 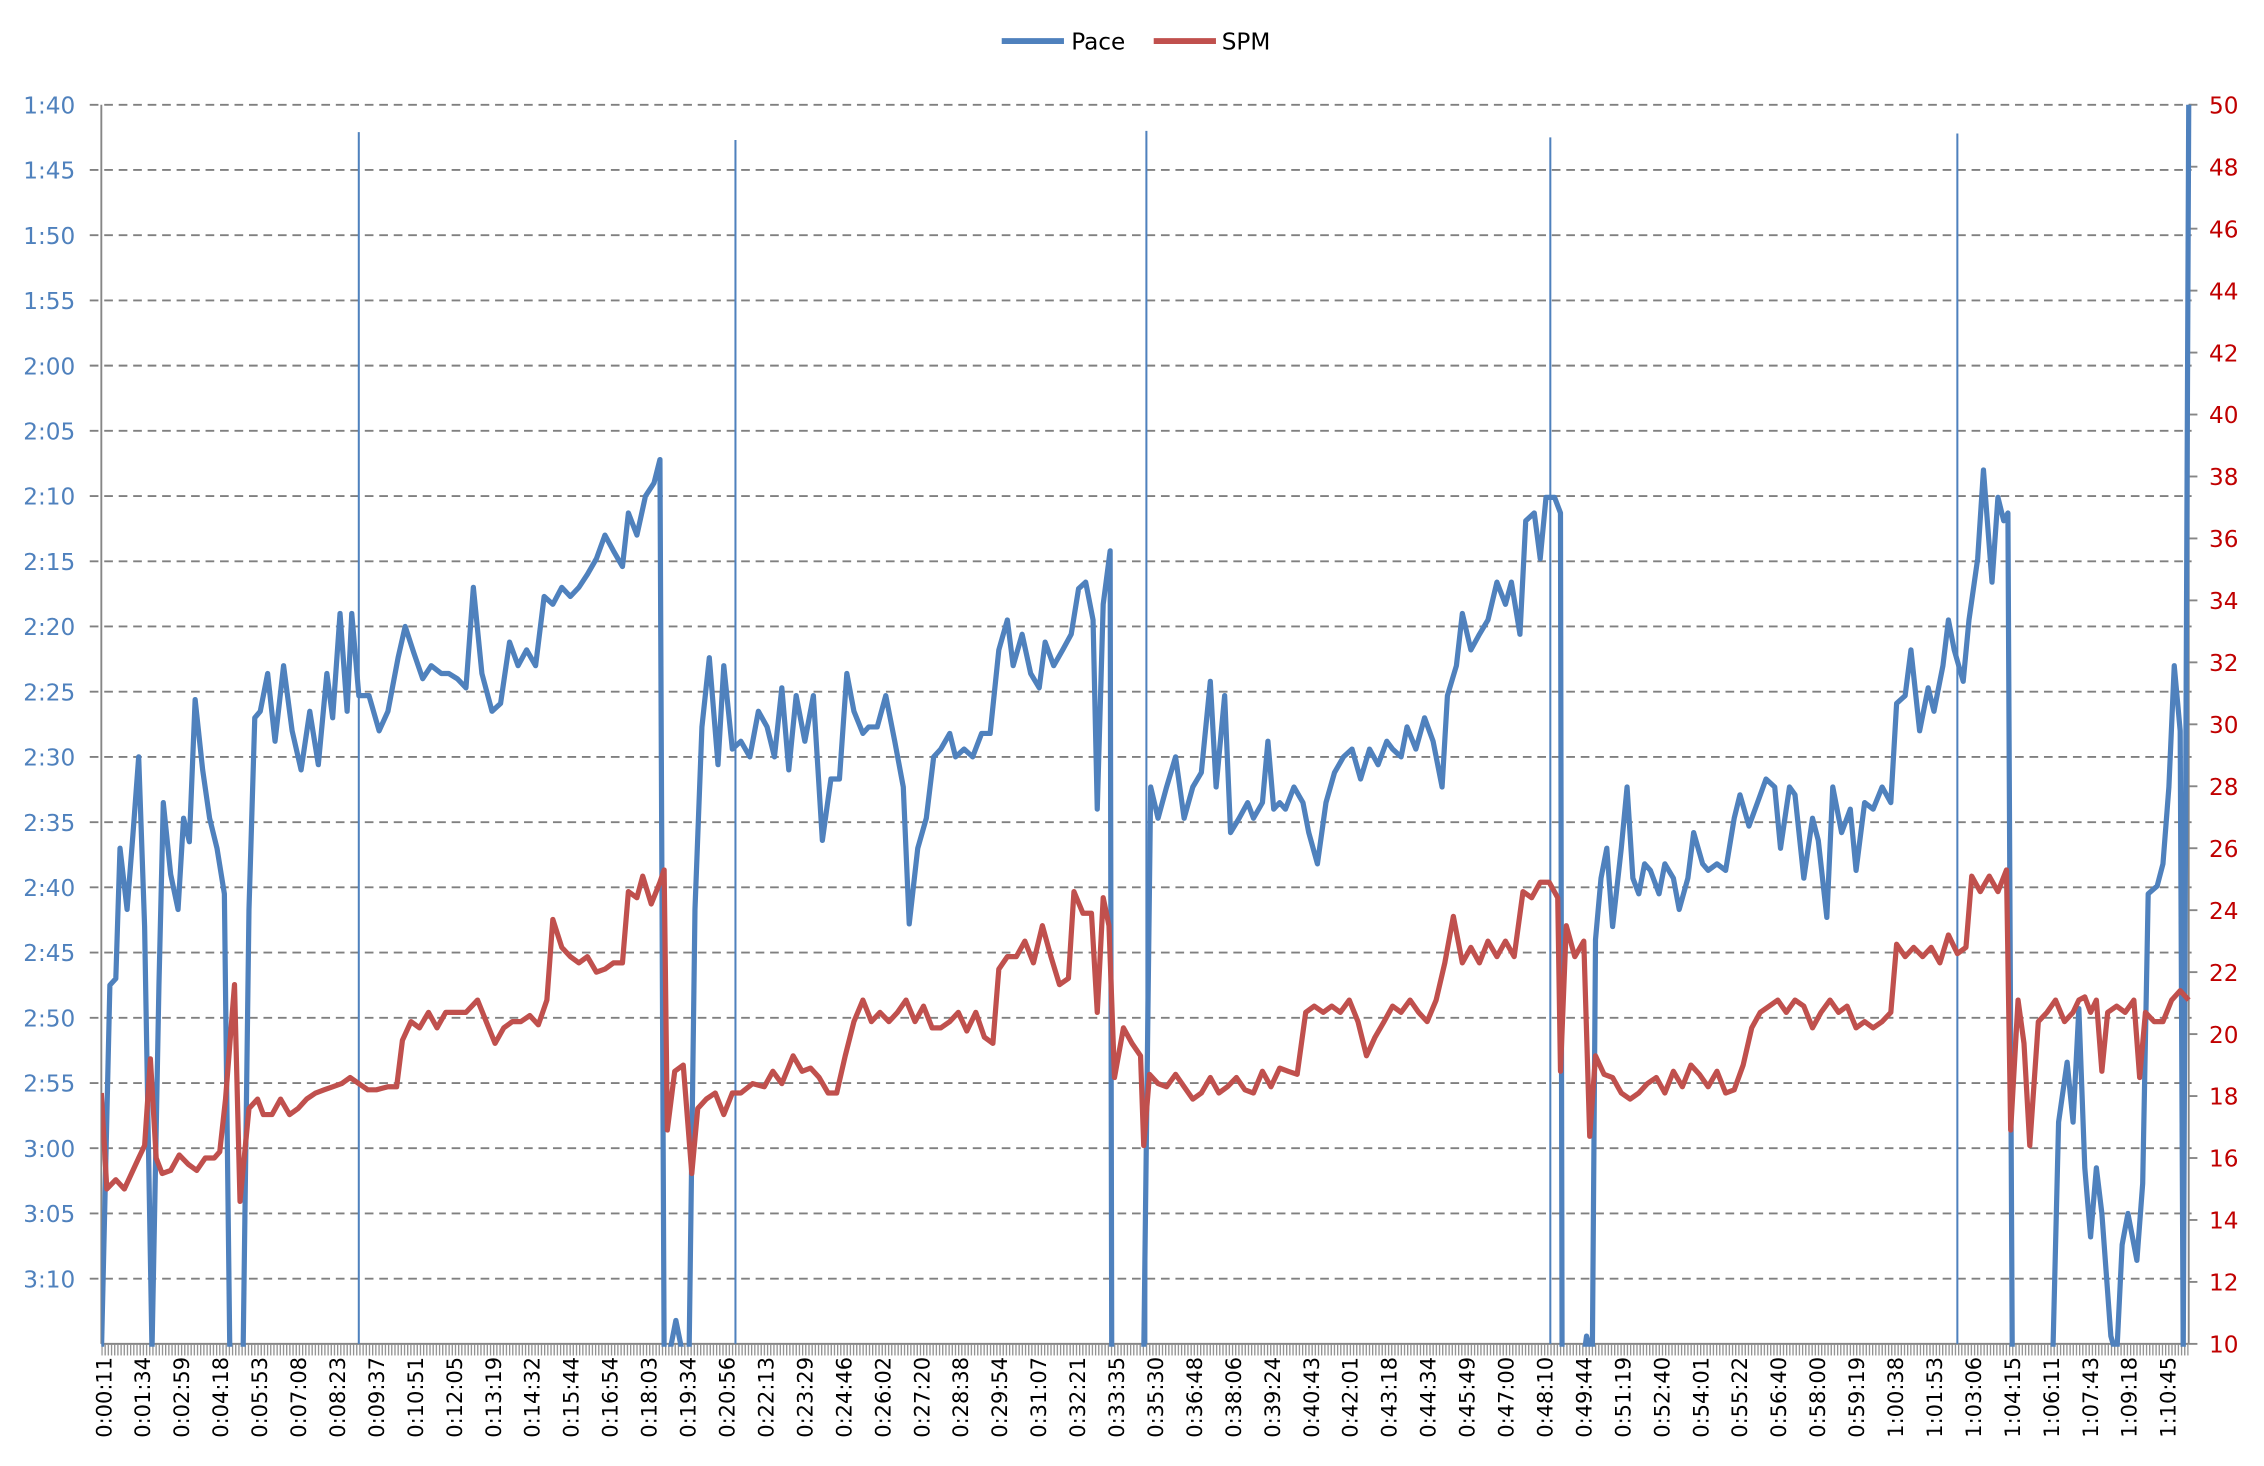 What do you see at coordinates (1117, 1397) in the screenshot?
I see `x-tick-label: 0:33:35` at bounding box center [1117, 1397].